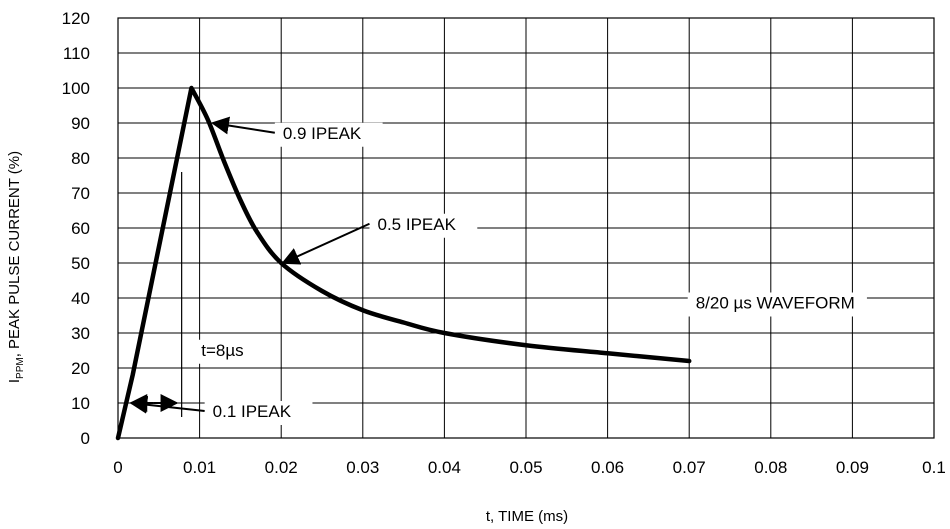  I want to click on ann-05-label: 0.5 IPEAK, so click(416, 224).